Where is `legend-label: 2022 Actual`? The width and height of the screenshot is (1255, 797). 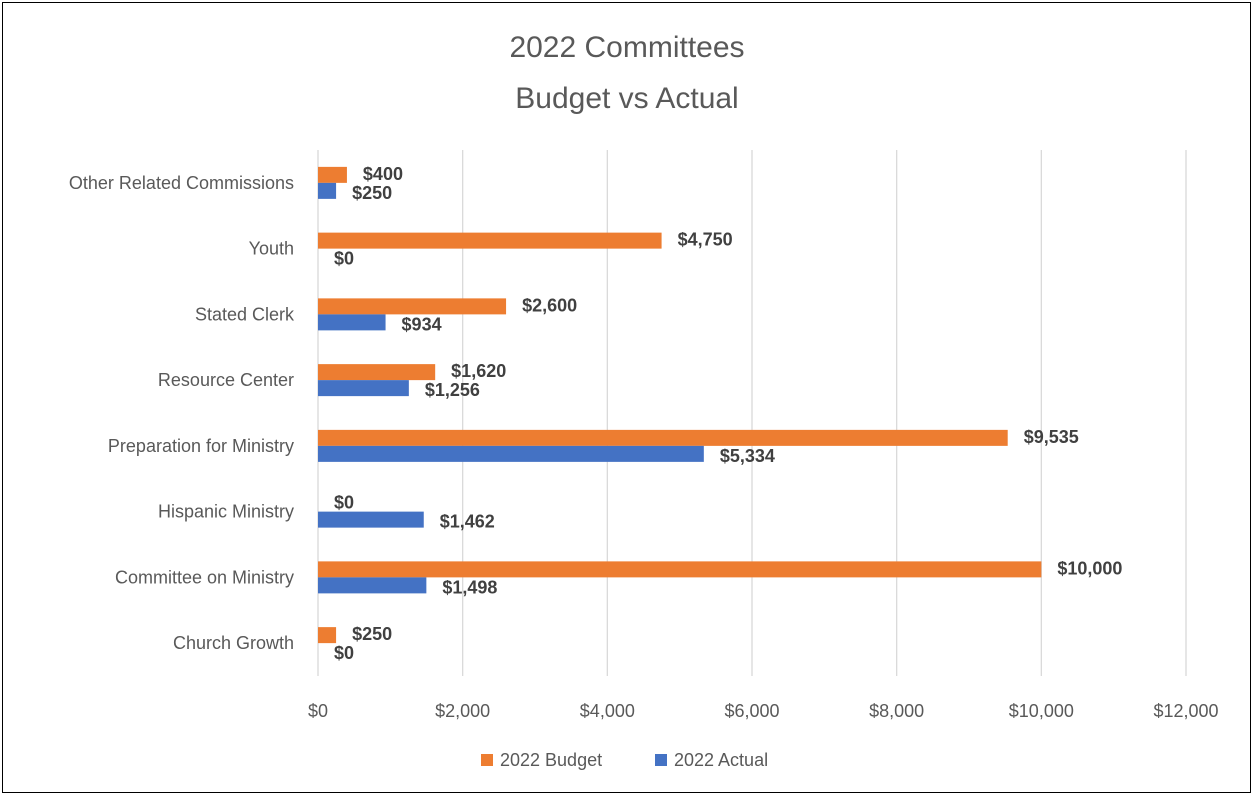
legend-label: 2022 Actual is located at coordinates (721, 760).